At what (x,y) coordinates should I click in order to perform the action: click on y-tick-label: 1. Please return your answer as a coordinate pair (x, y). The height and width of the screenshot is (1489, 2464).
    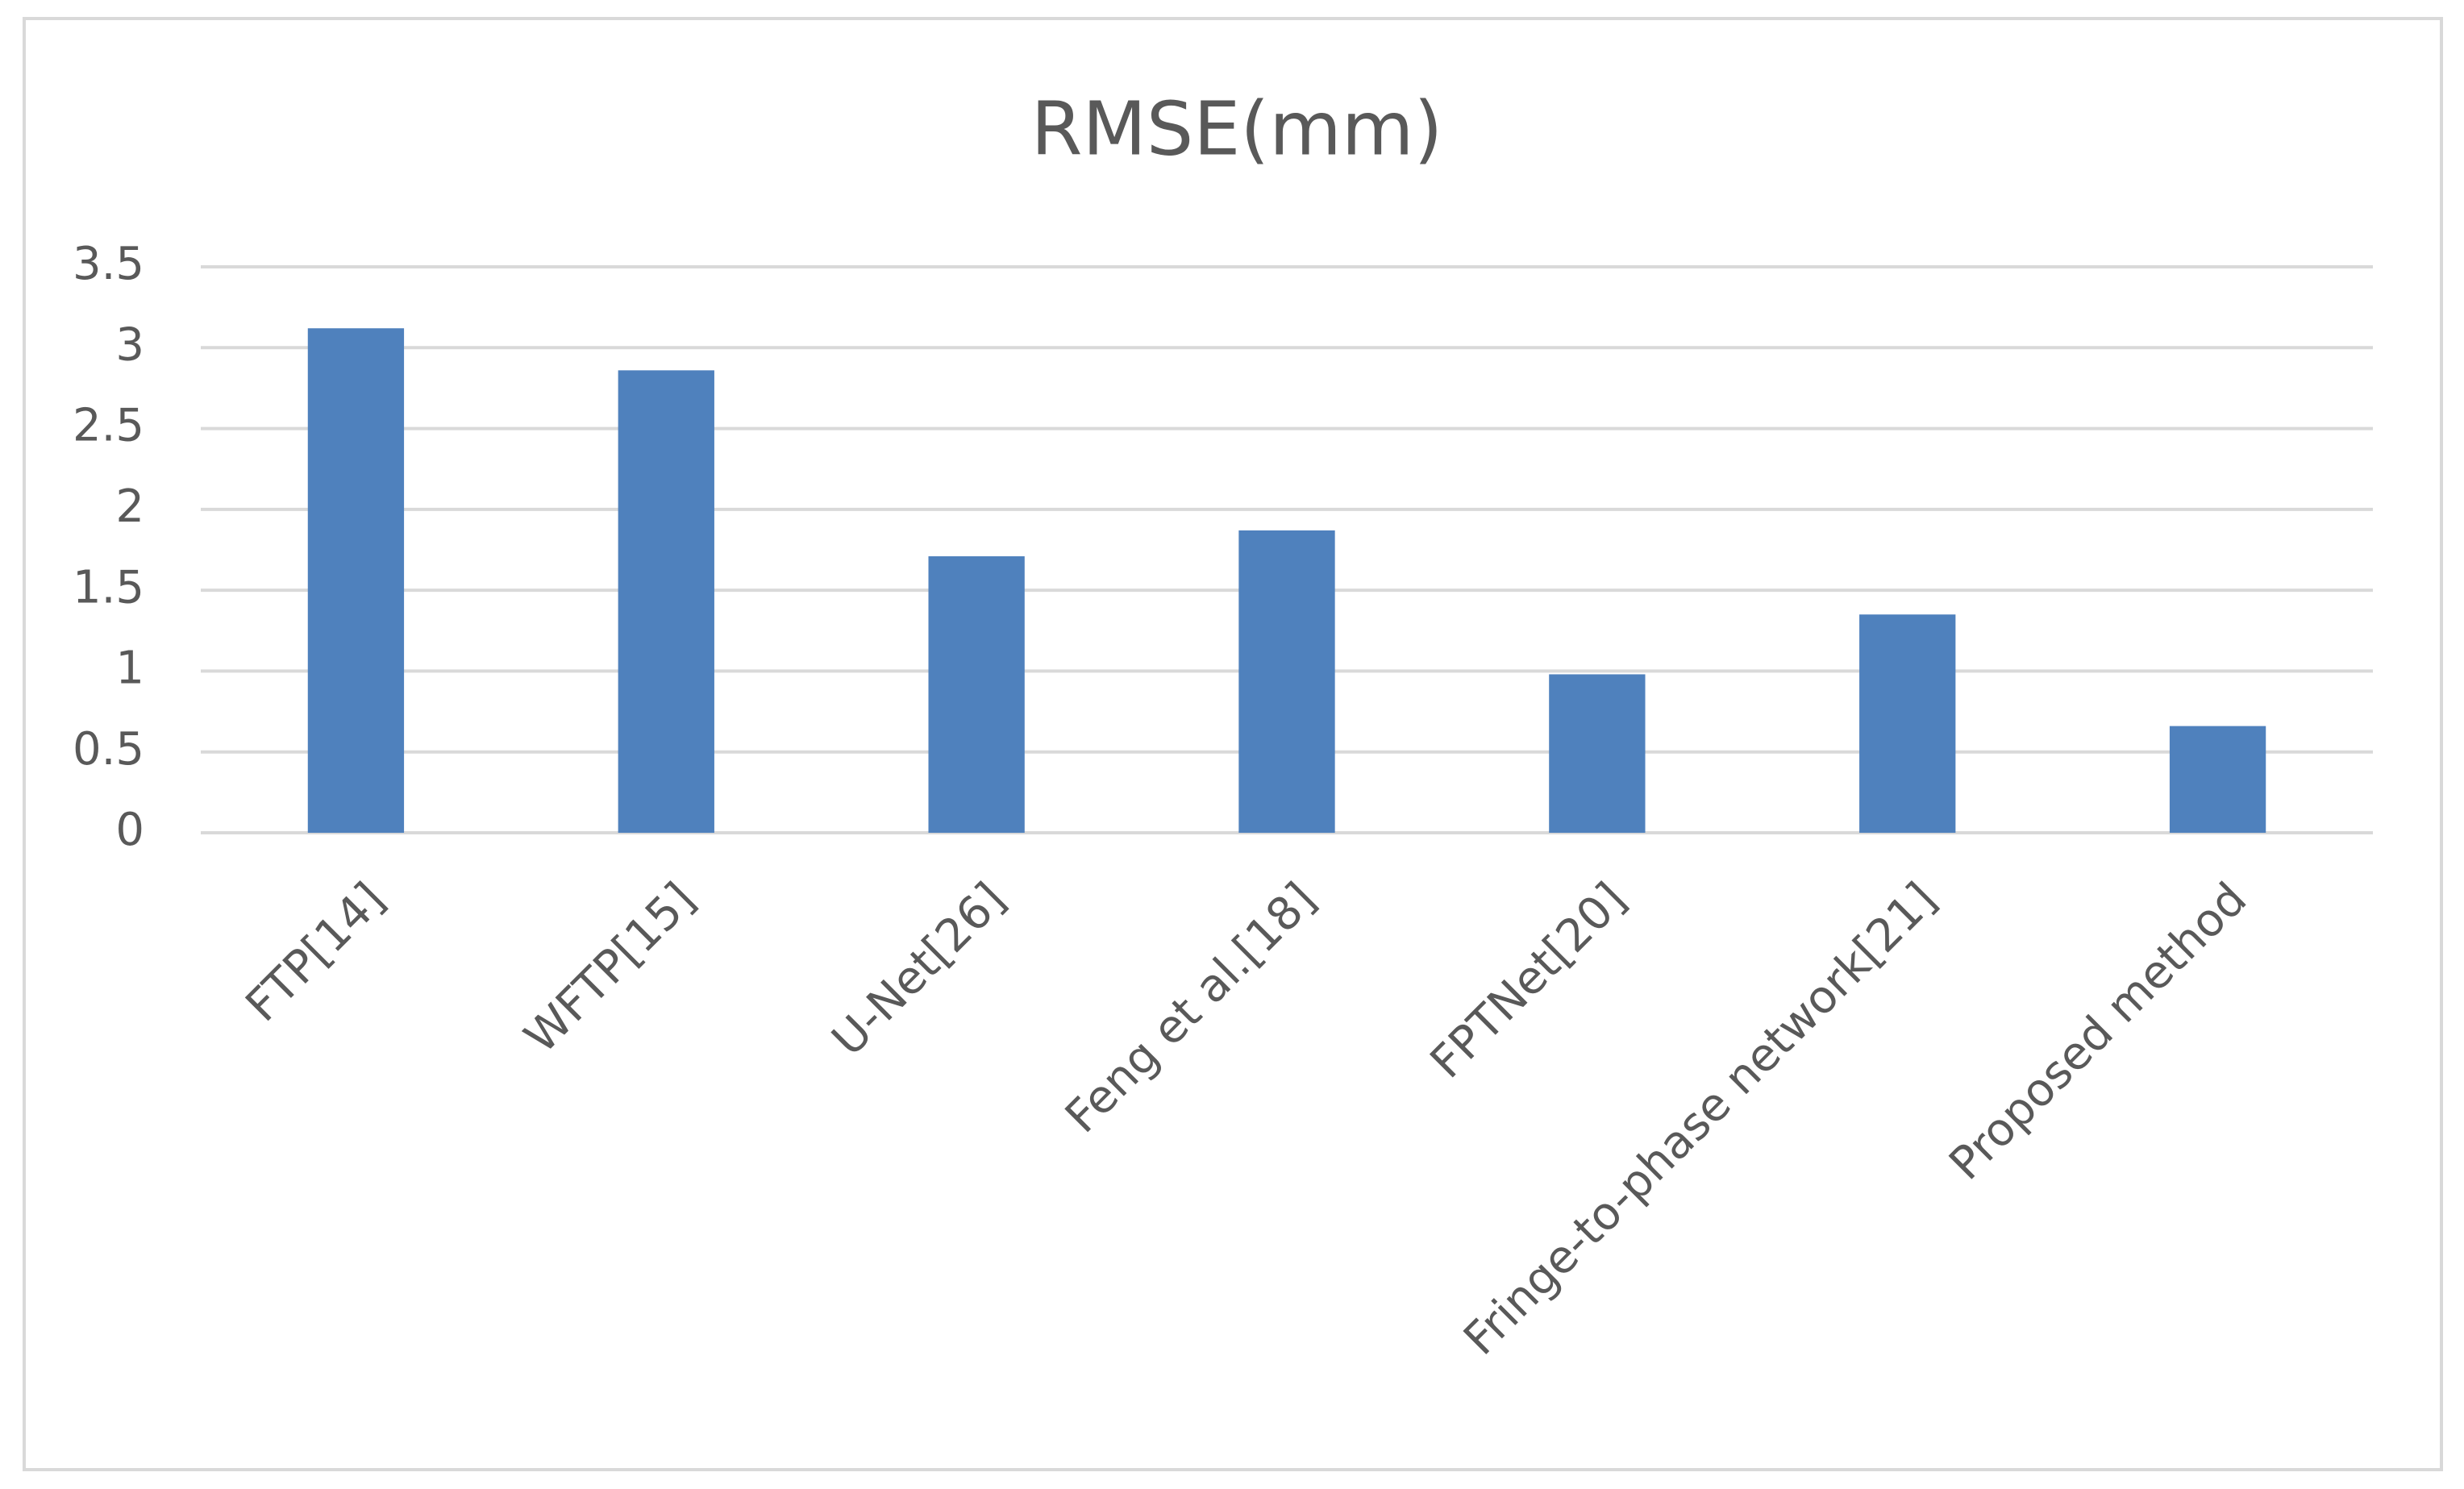
    Looking at the image, I should click on (129, 669).